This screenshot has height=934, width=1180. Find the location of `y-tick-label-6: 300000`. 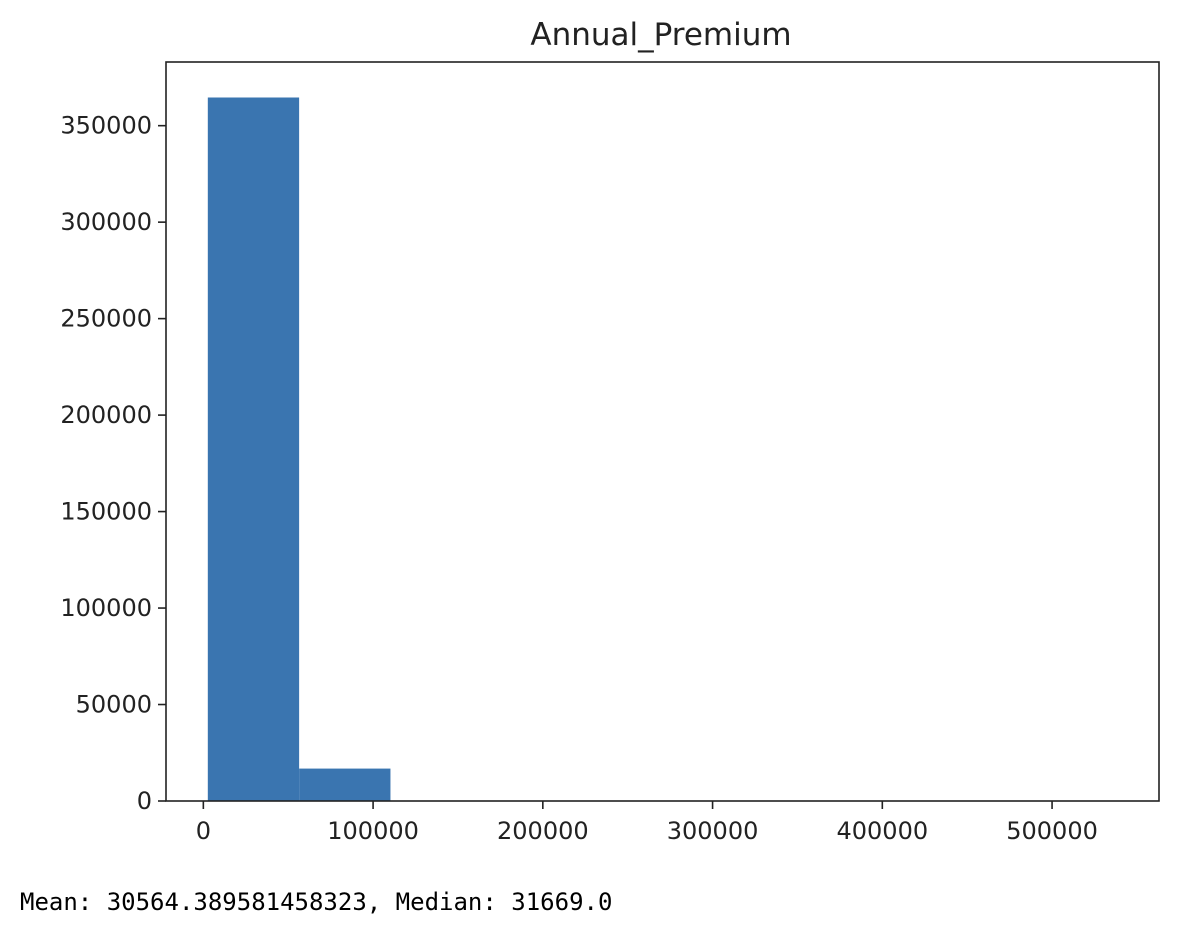

y-tick-label-6: 300000 is located at coordinates (106, 222).